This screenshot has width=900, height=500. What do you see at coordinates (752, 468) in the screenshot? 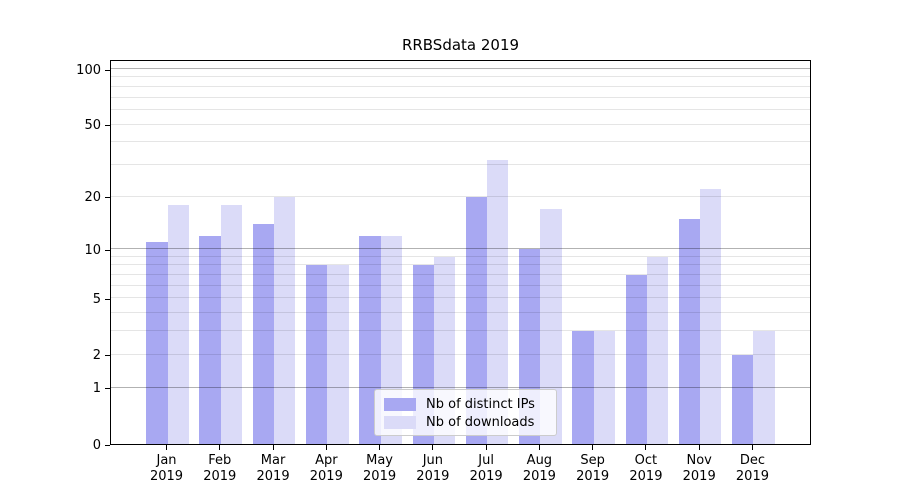
I see `x-tick-label-dec: Dec 2019` at bounding box center [752, 468].